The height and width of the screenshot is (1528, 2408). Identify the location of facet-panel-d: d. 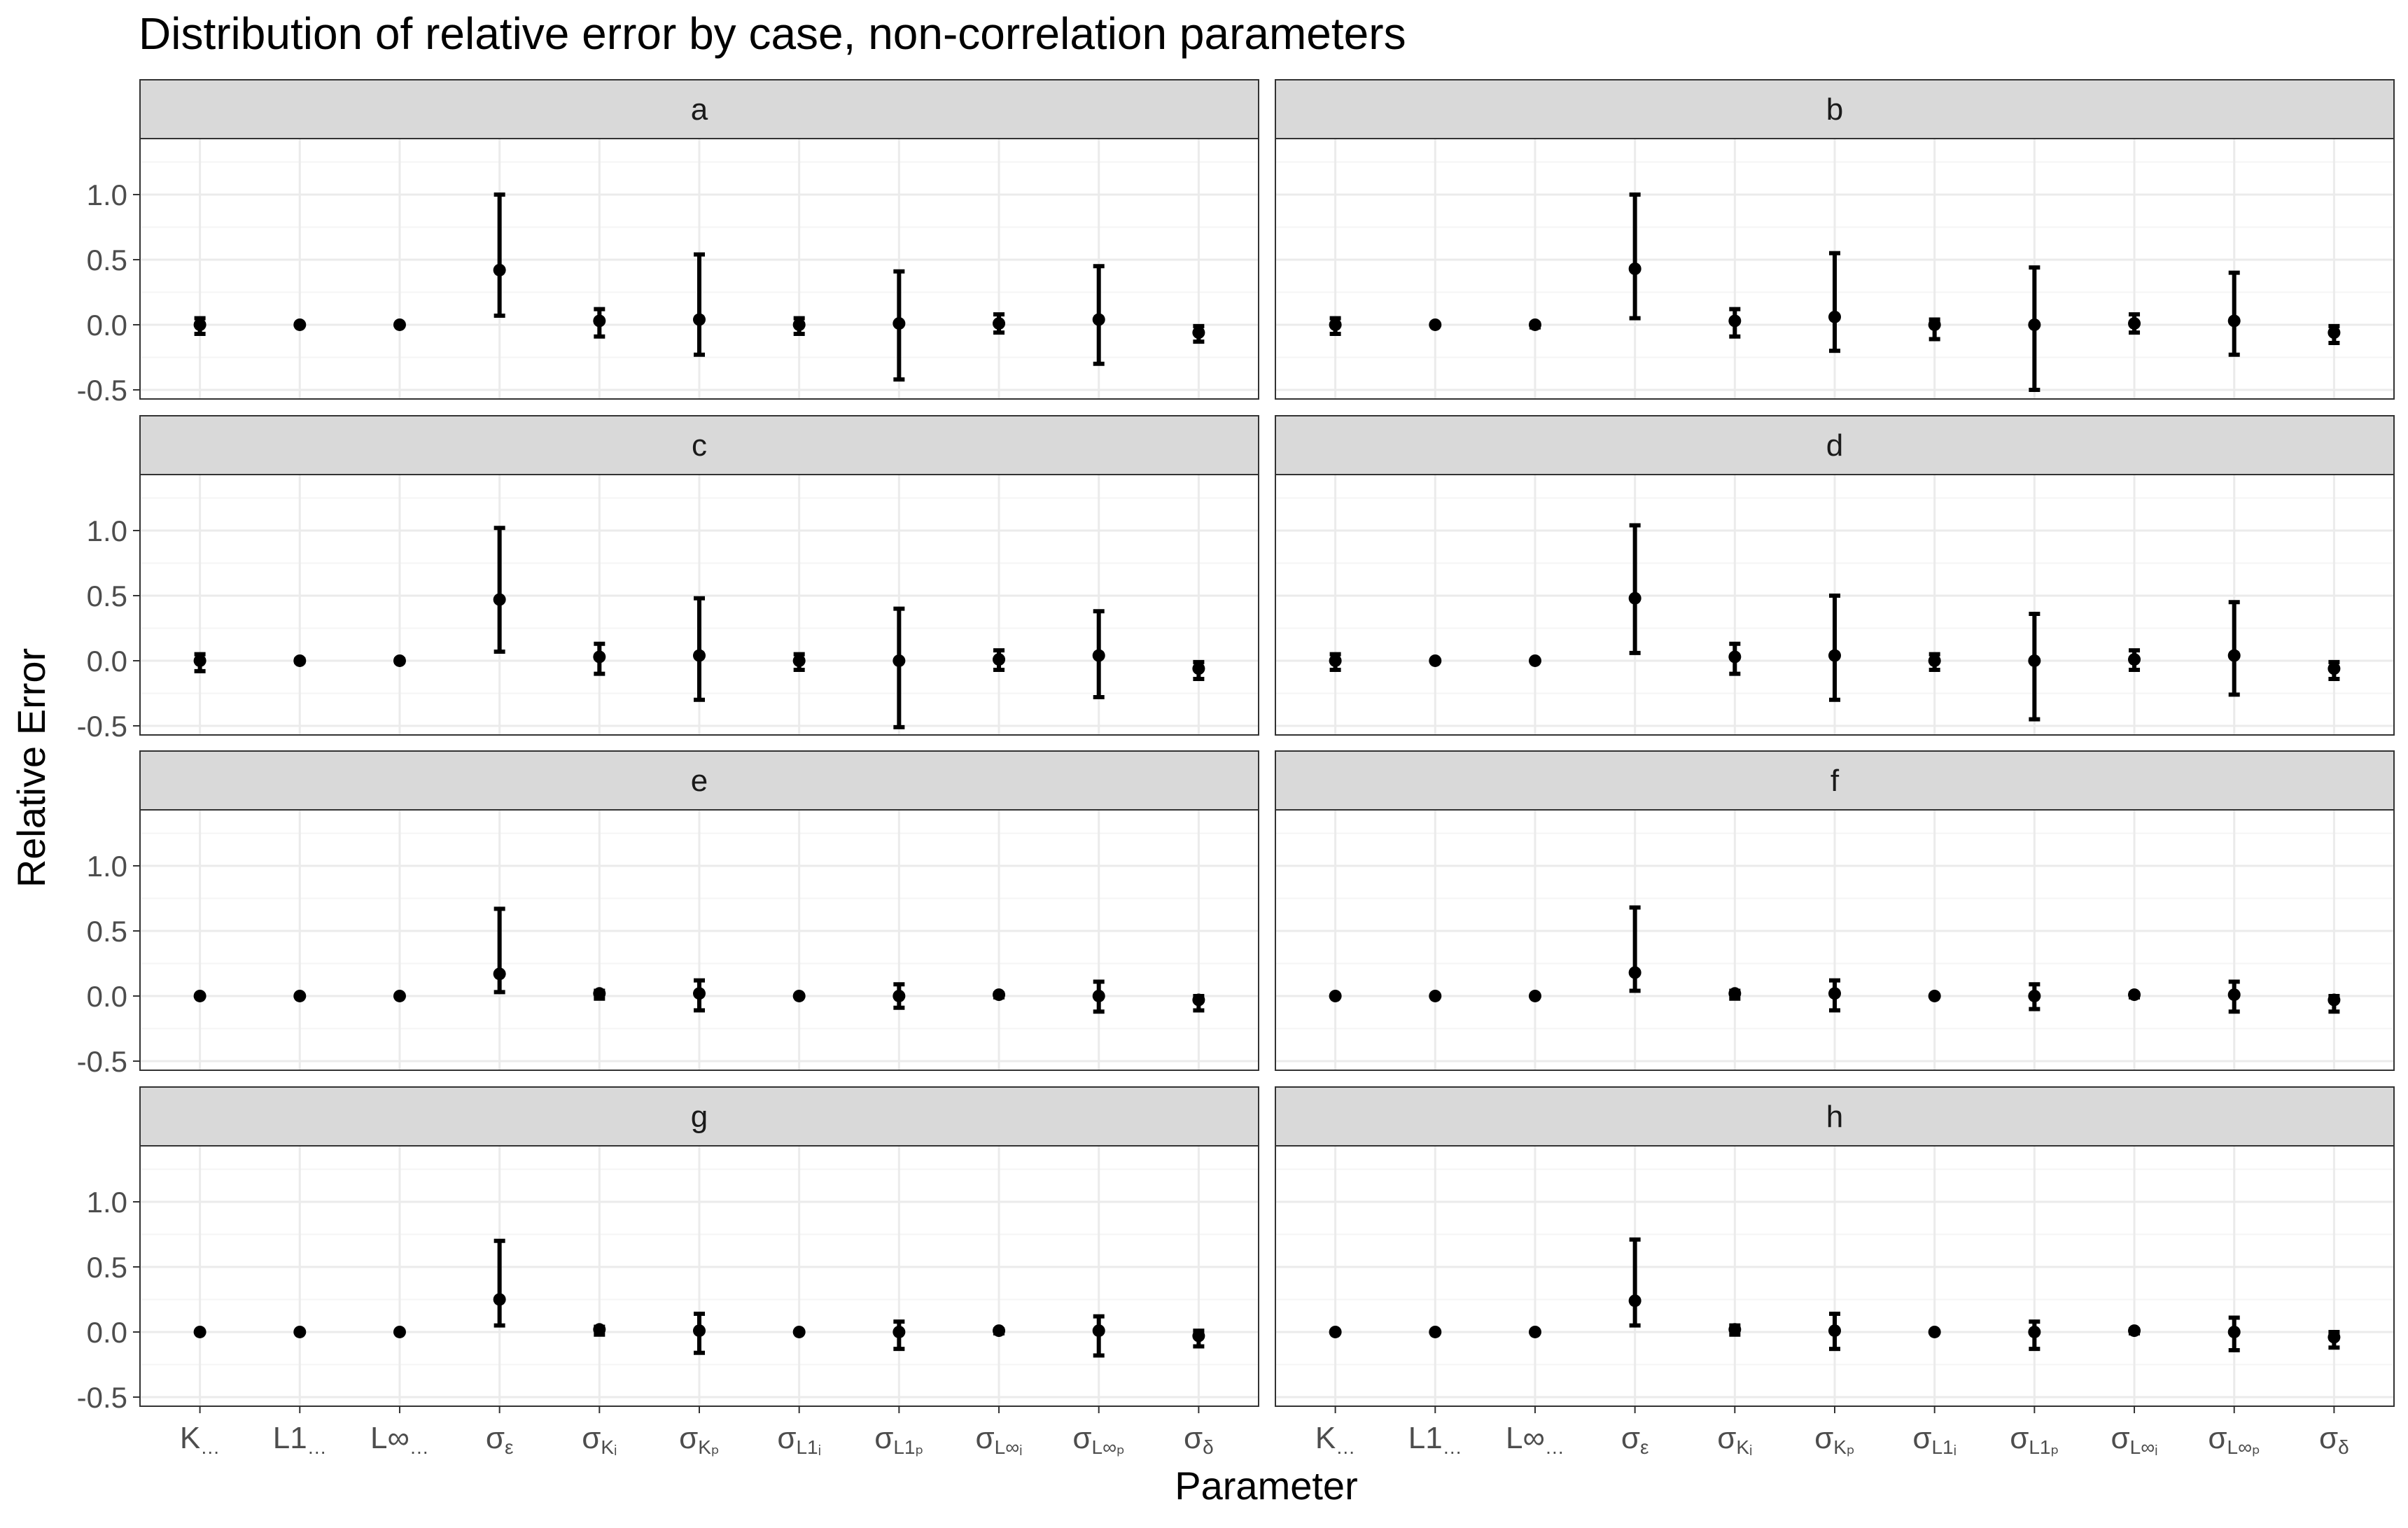
(1835, 575).